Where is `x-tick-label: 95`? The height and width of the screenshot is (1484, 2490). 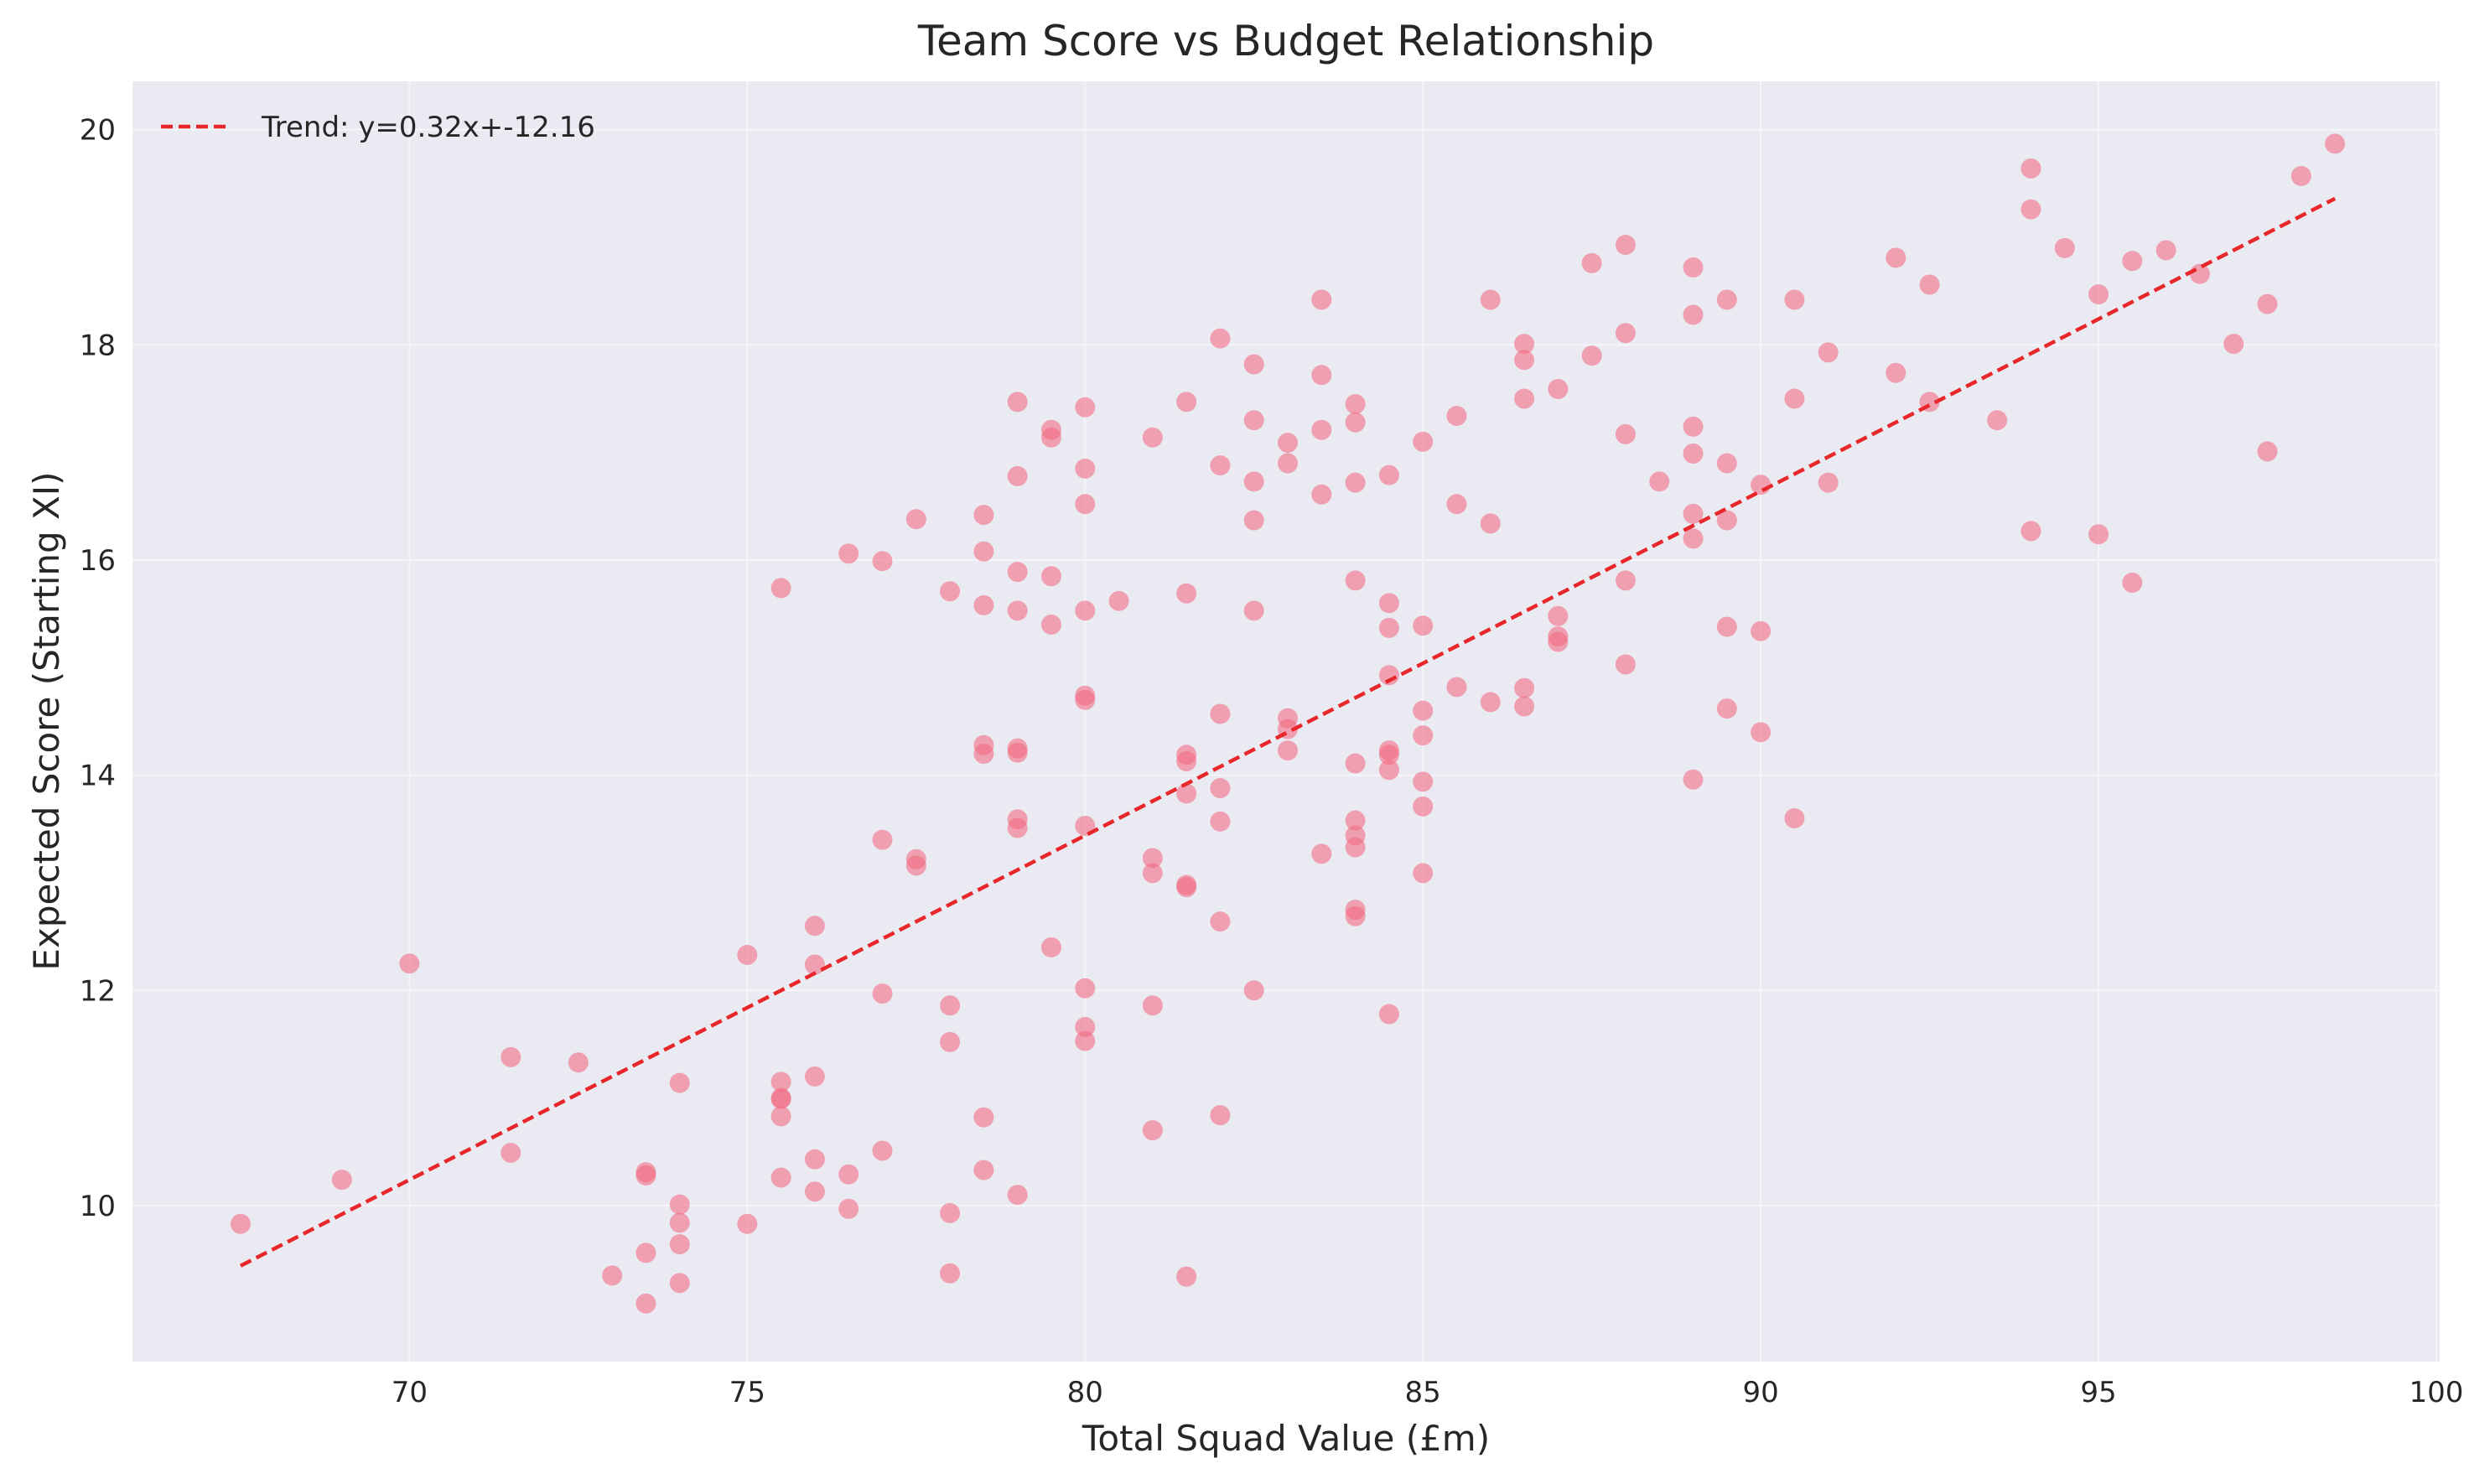
x-tick-label: 95 is located at coordinates (2098, 1392).